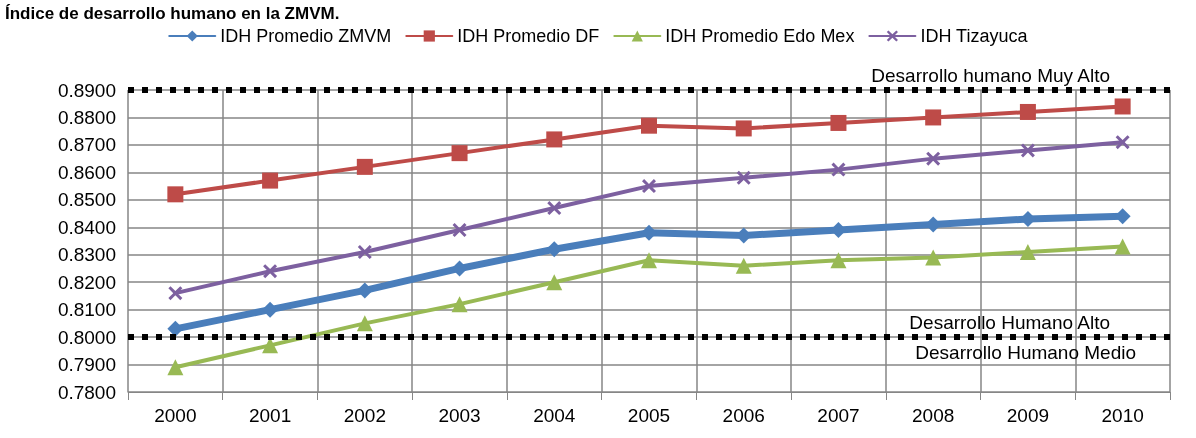 This screenshot has height=438, width=1196. Describe the element at coordinates (1026, 353) in the screenshot. I see `annotation: Desarrollo Humano Medio` at that location.